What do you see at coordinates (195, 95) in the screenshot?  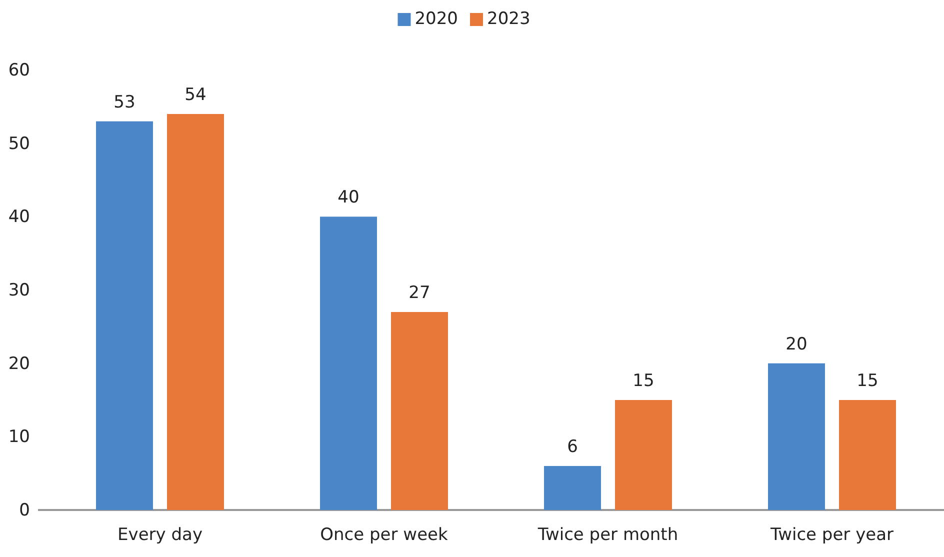 I see `data-label: 54` at bounding box center [195, 95].